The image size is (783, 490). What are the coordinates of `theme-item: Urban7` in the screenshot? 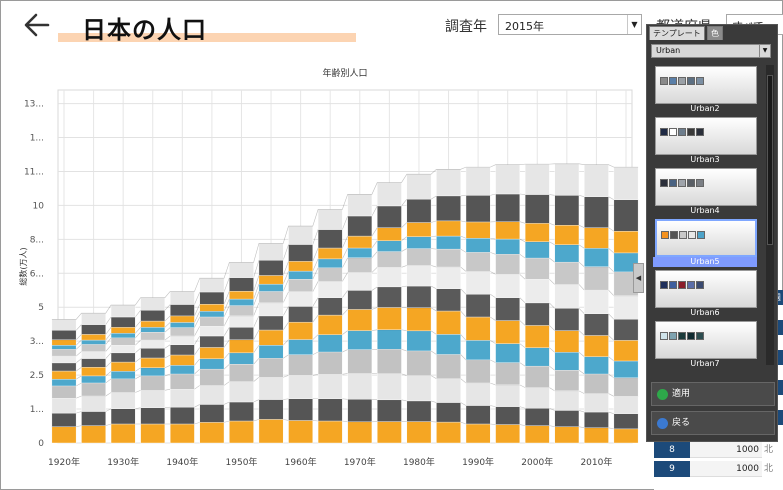 It's located at (707, 343).